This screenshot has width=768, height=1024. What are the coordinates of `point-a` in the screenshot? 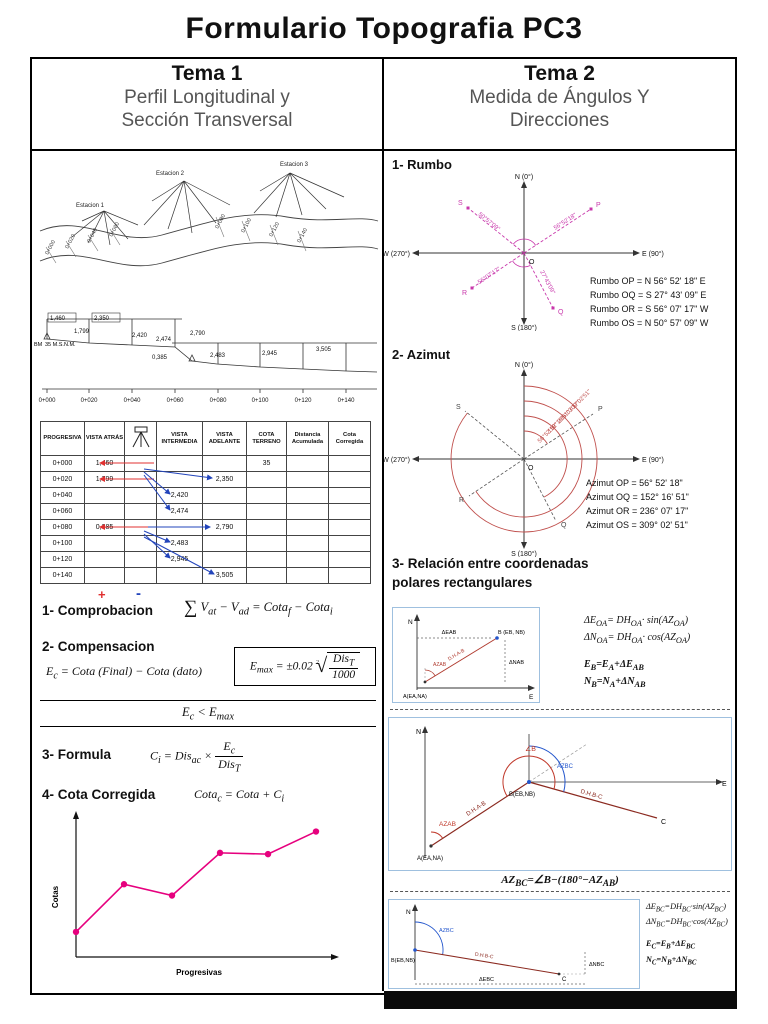 It's located at (431, 846).